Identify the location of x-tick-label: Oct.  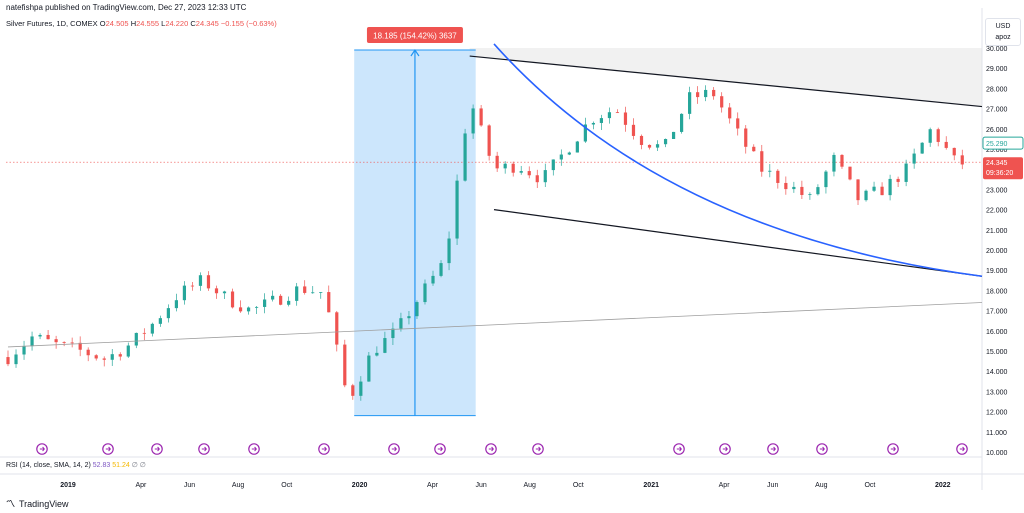
(869, 485).